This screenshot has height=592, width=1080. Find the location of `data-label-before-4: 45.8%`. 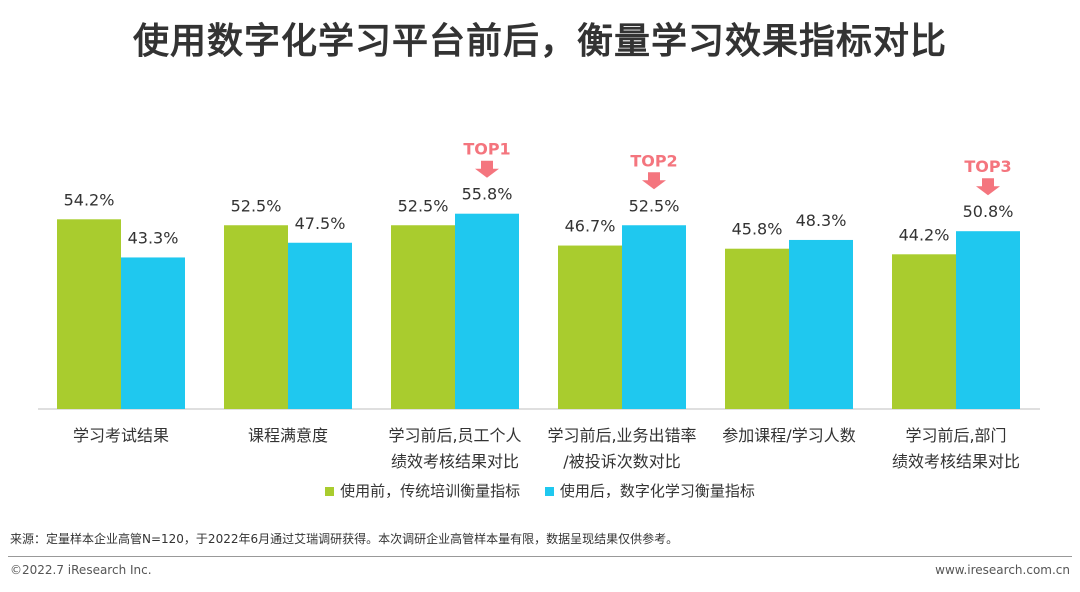

data-label-before-4: 45.8% is located at coordinates (757, 229).